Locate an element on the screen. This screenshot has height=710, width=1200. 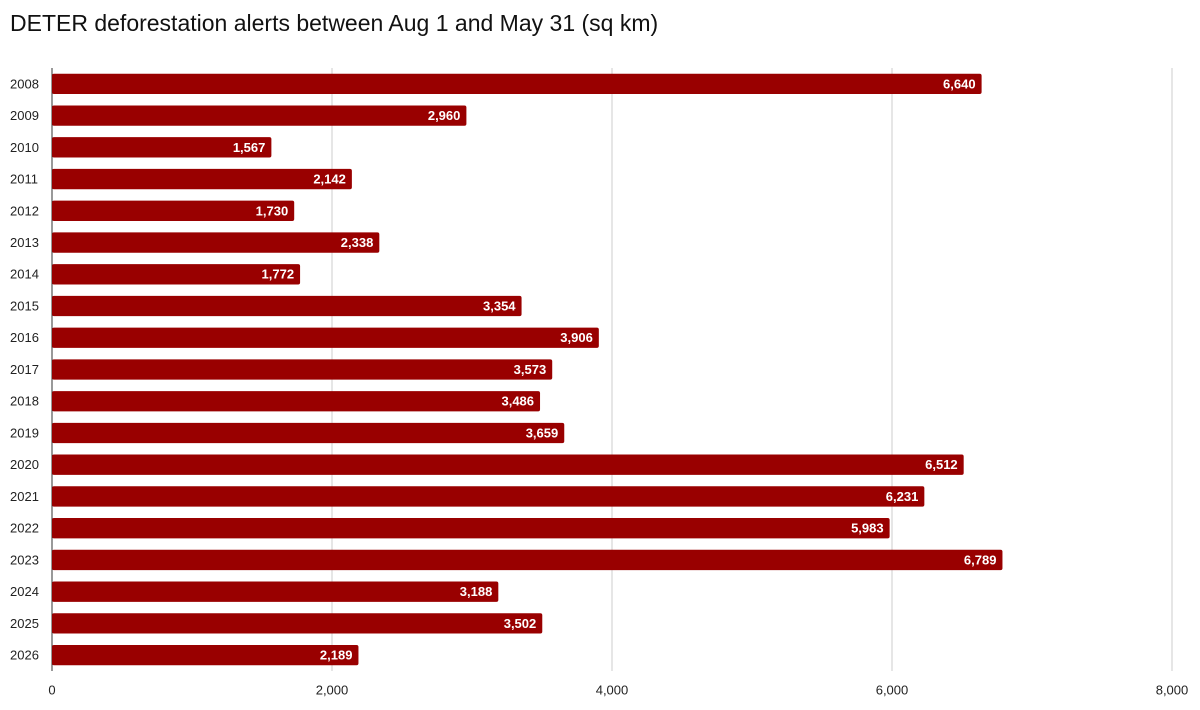
y-tick-label: 2019 is located at coordinates (24, 432).